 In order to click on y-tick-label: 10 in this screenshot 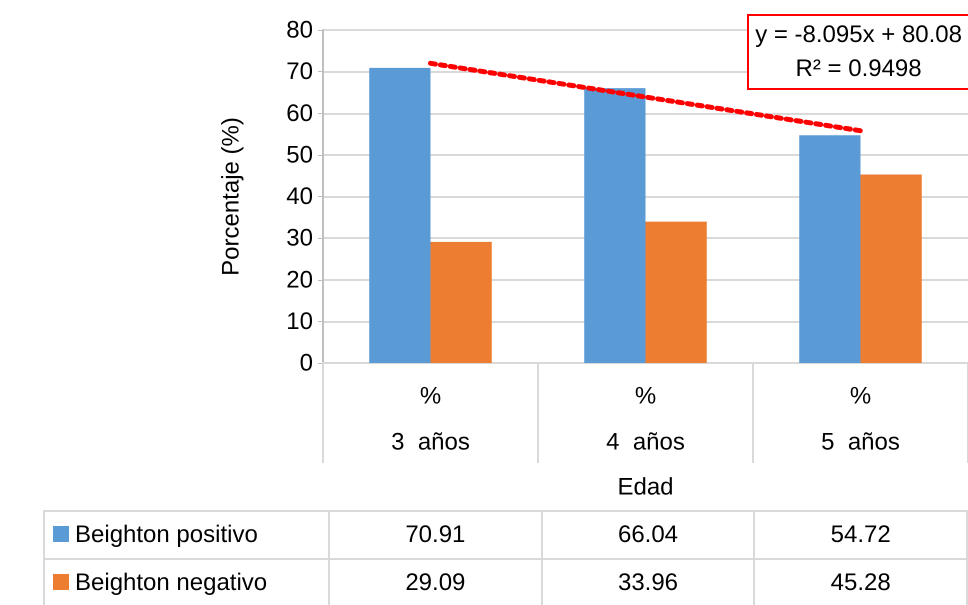, I will do `click(299, 321)`.